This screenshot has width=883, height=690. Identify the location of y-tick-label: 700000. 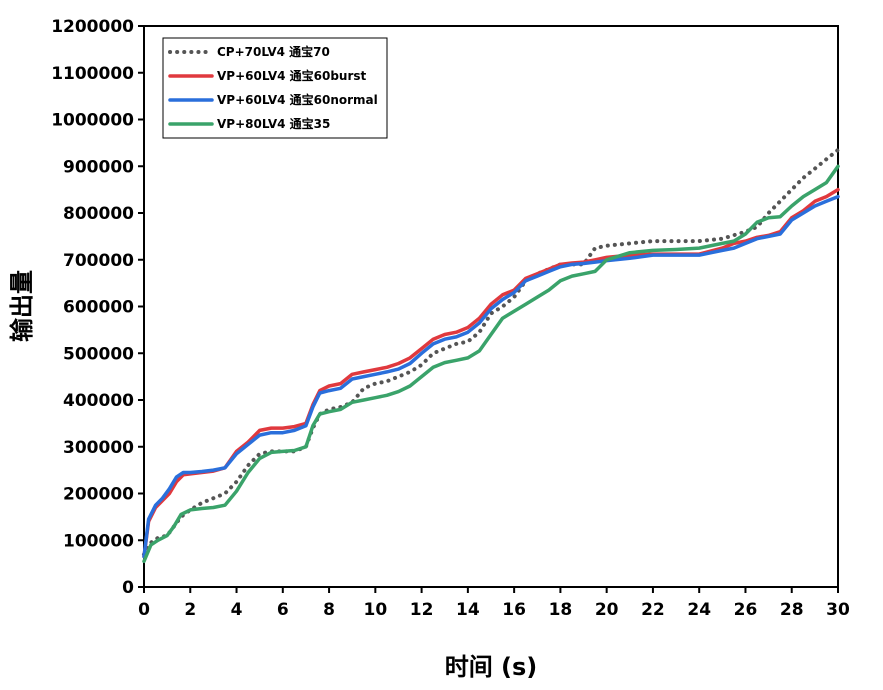
(98, 261).